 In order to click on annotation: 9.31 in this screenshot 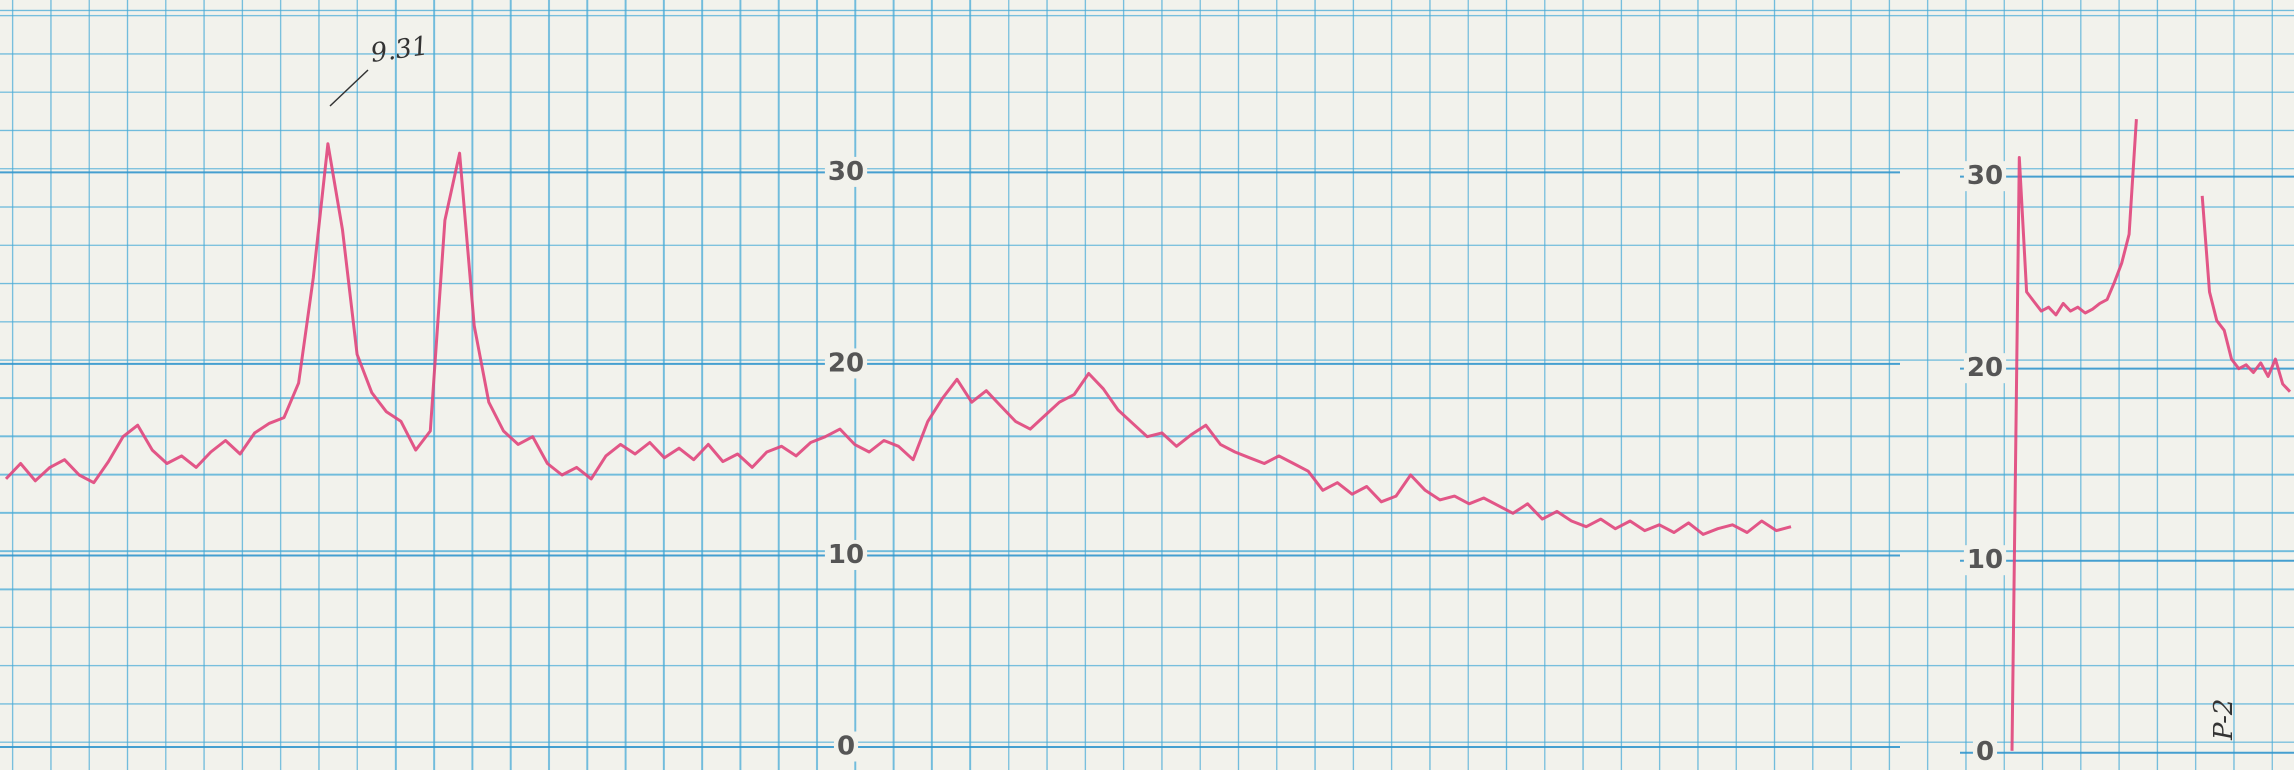, I will do `click(400, 50)`.